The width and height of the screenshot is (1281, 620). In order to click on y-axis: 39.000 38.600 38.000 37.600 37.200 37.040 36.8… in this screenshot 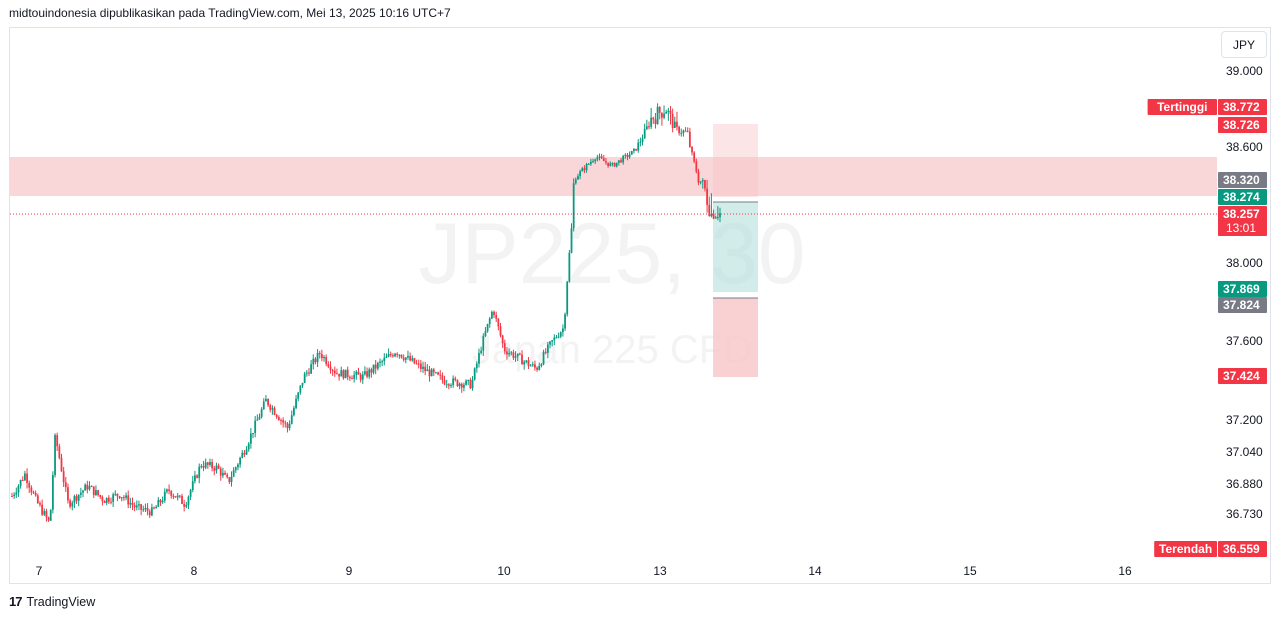, I will do `click(1244, 292)`.